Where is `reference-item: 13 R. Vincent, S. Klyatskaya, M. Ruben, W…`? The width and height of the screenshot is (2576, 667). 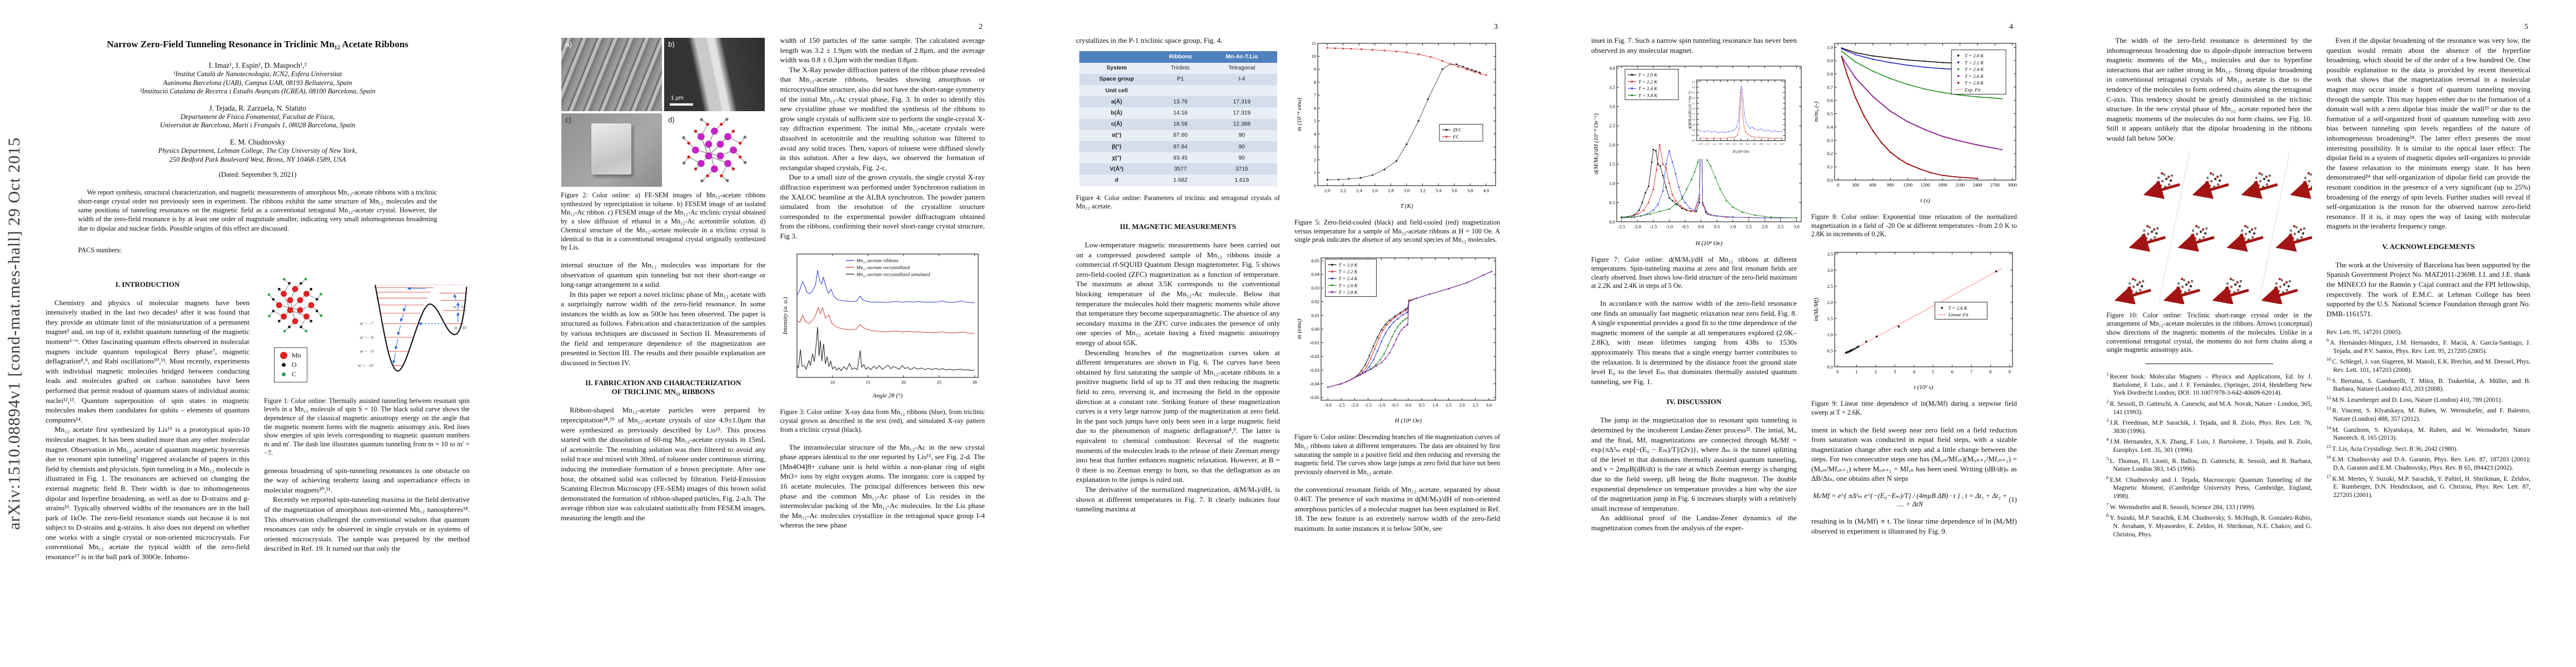 reference-item: 13 R. Vincent, S. Klyatskaya, M. Ruben, W… is located at coordinates (2428, 414).